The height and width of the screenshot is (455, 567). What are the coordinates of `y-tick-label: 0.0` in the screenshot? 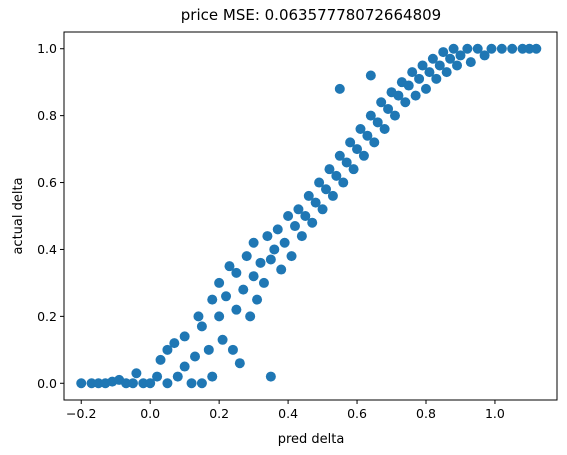 It's located at (47, 383).